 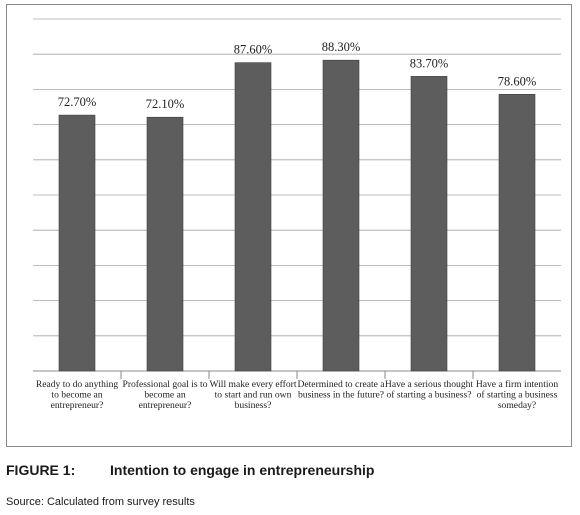 What do you see at coordinates (253, 395) in the screenshot?
I see `category-label: to start and run own` at bounding box center [253, 395].